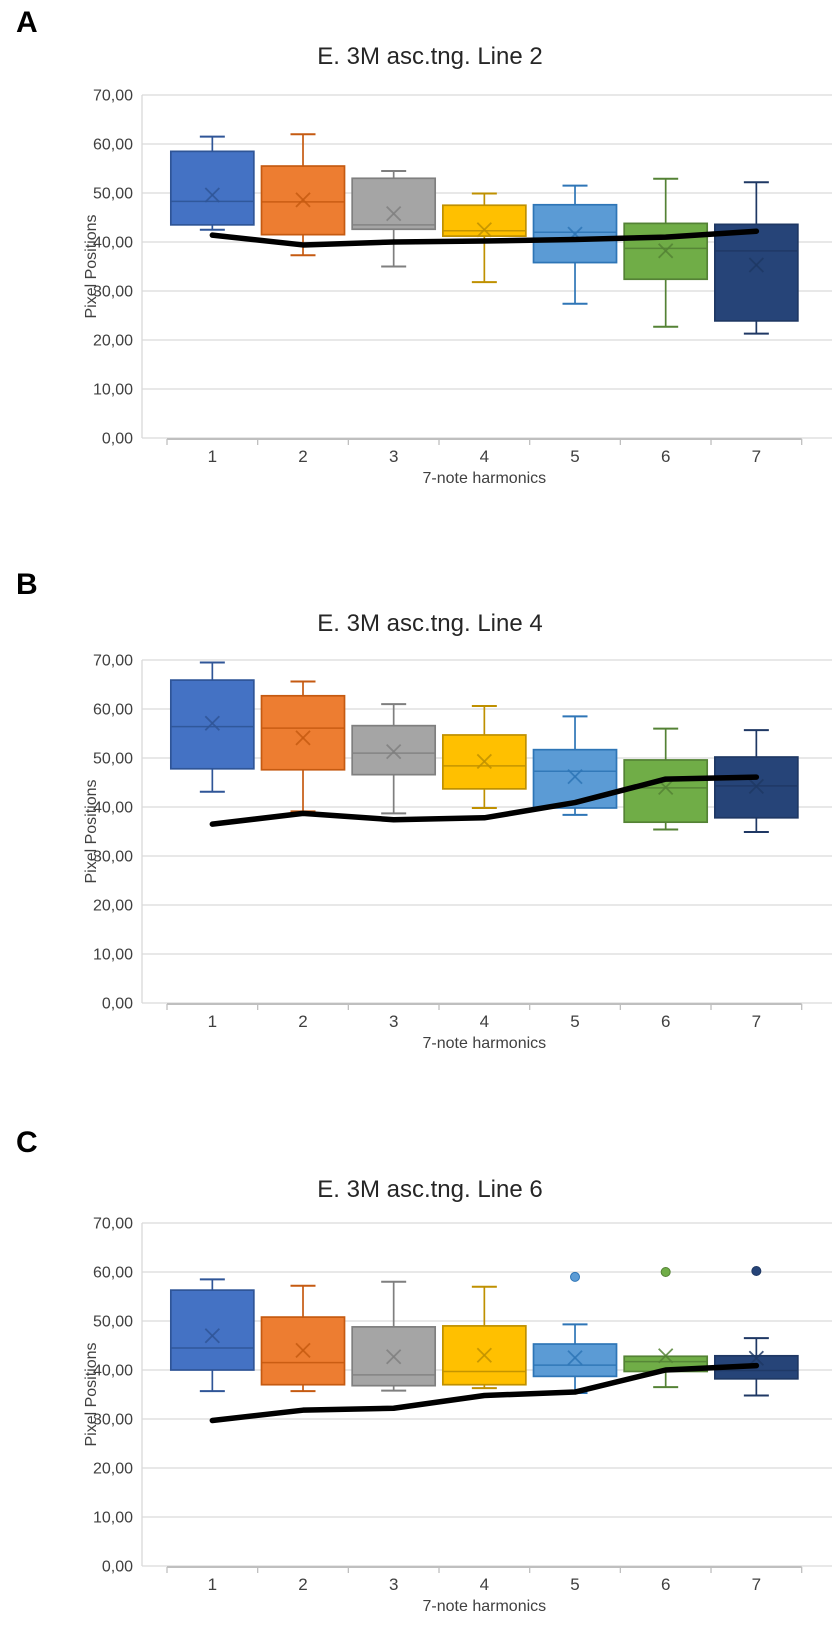  What do you see at coordinates (117, 1004) in the screenshot?
I see `y-tick-label: 0,00` at bounding box center [117, 1004].